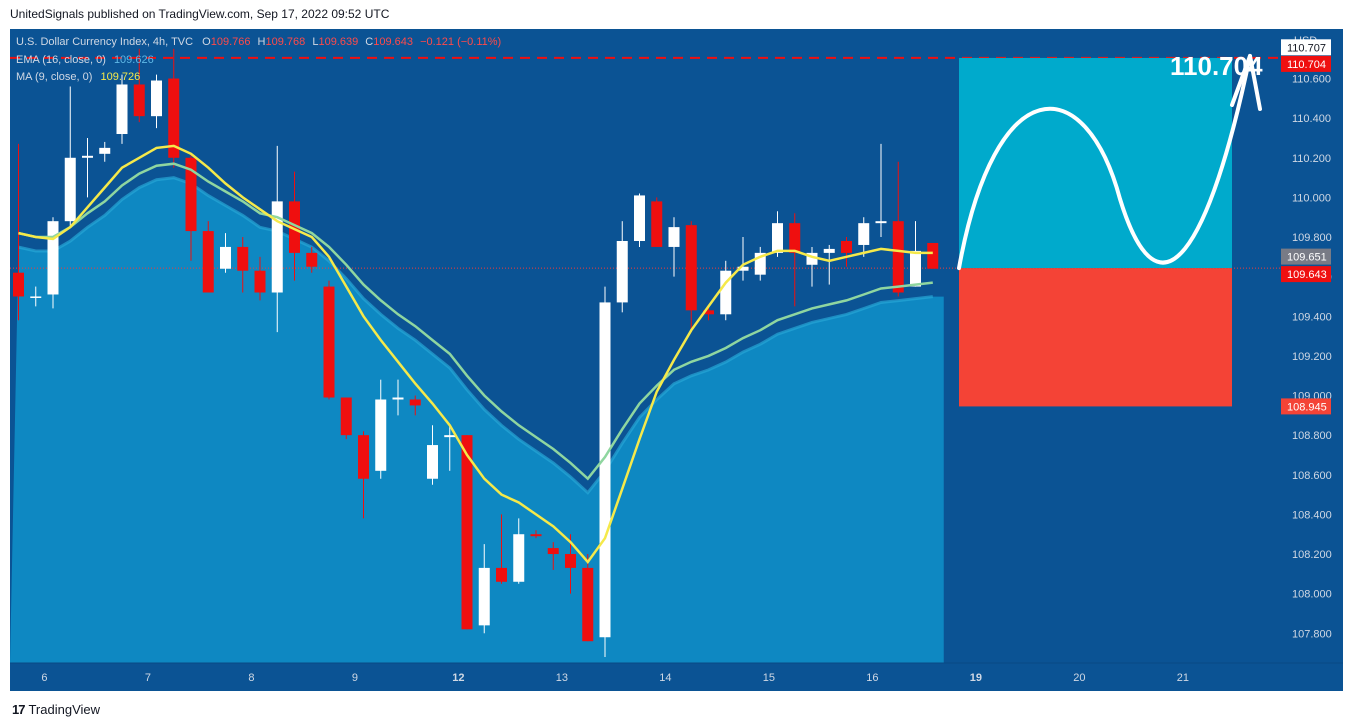 Image resolution: width=1354 pixels, height=727 pixels. Describe the element at coordinates (1312, 595) in the screenshot. I see `y-tick-label: 108.000` at that location.